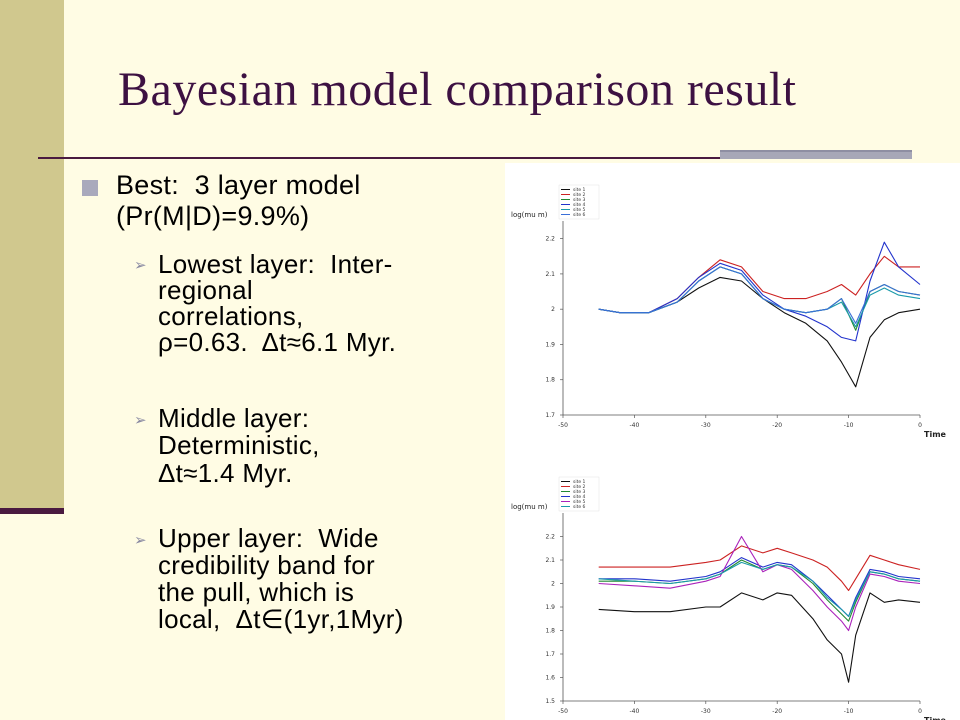 The height and width of the screenshot is (720, 960). What do you see at coordinates (234, 418) in the screenshot?
I see `subbullet-line: Middle layer:` at bounding box center [234, 418].